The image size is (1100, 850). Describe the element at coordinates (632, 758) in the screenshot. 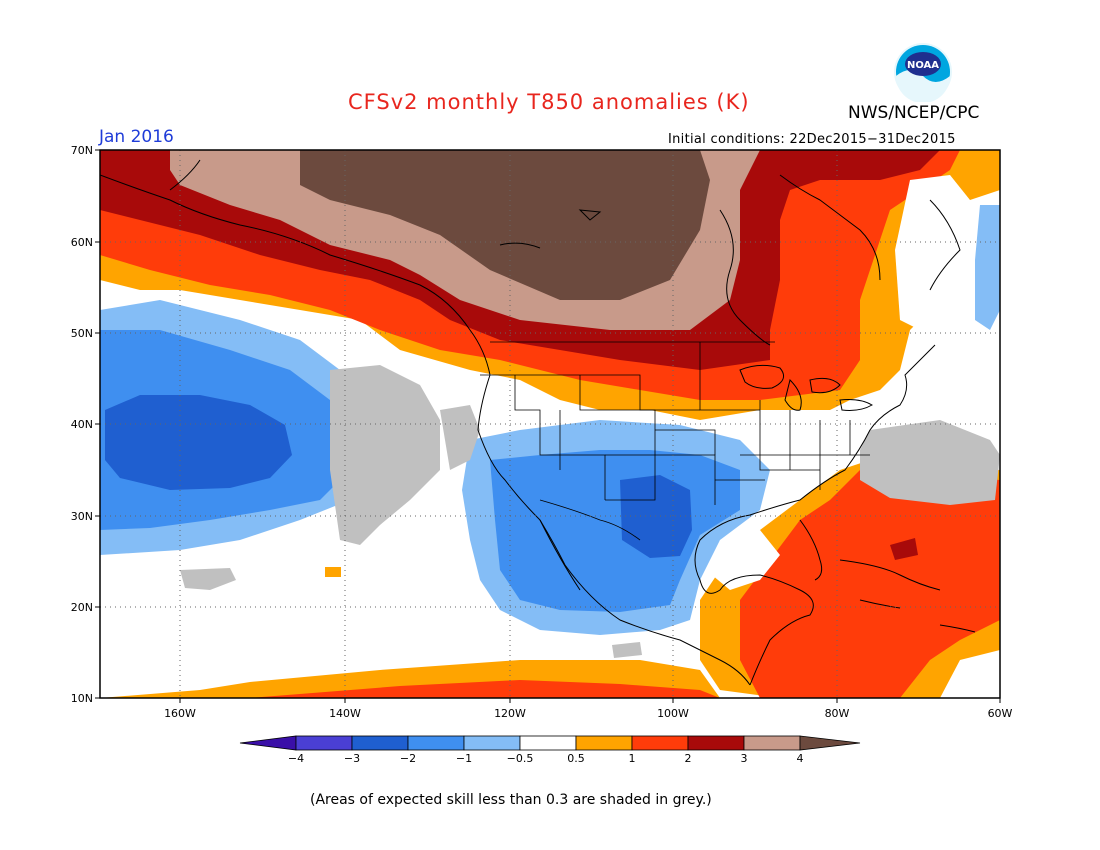

I see `colorbar-label: 1` at that location.